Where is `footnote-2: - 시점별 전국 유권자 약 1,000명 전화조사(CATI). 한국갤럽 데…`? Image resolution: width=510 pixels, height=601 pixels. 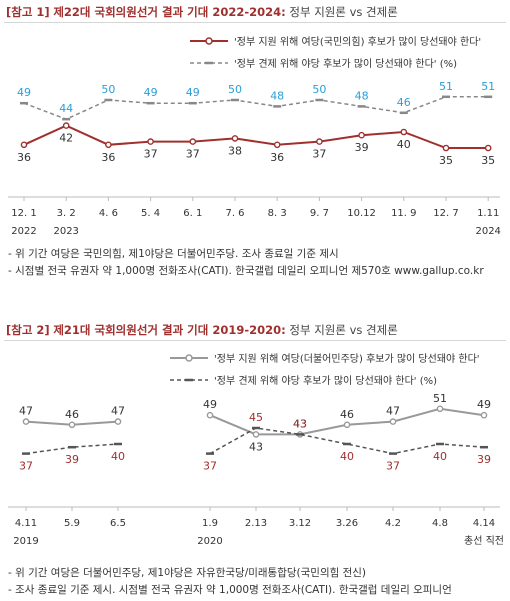
footnote-2: - 시점별 전국 유권자 약 1,000명 전화조사(CATI). 한국갤럽 데… is located at coordinates (246, 271).